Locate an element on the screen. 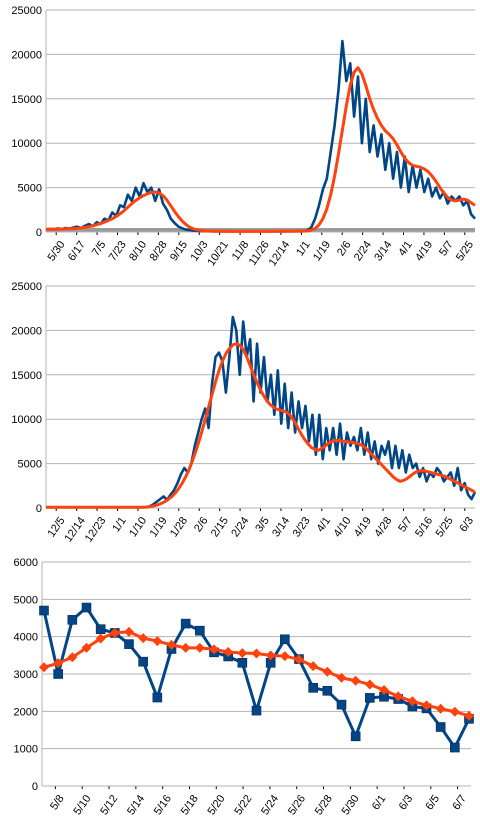 The image size is (480, 832). x-tick-label: 5/20 is located at coordinates (217, 805).